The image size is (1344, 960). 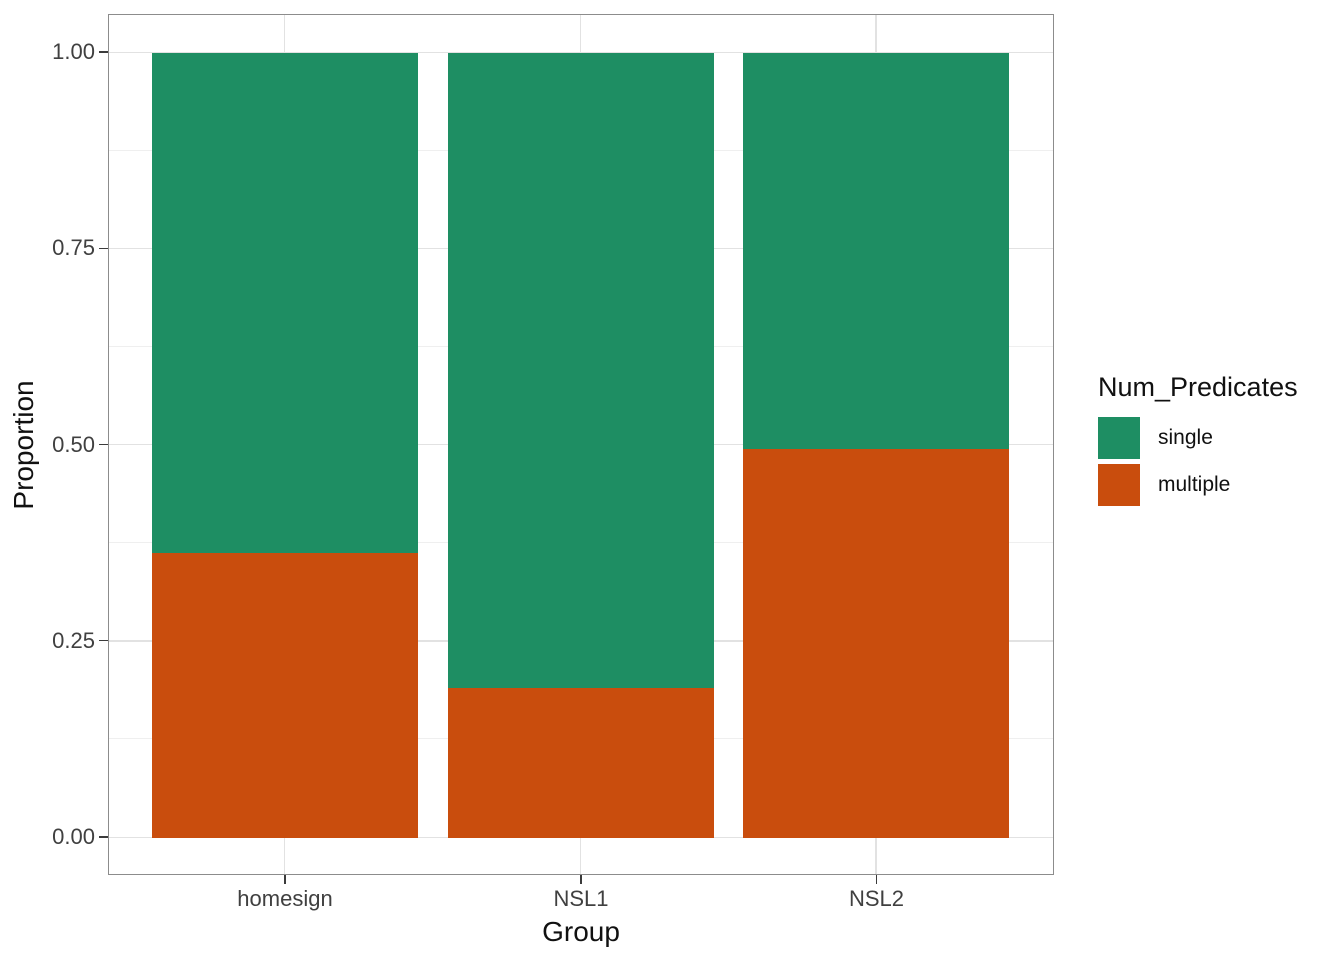 I want to click on x-tick-label: NSL1, so click(x=581, y=898).